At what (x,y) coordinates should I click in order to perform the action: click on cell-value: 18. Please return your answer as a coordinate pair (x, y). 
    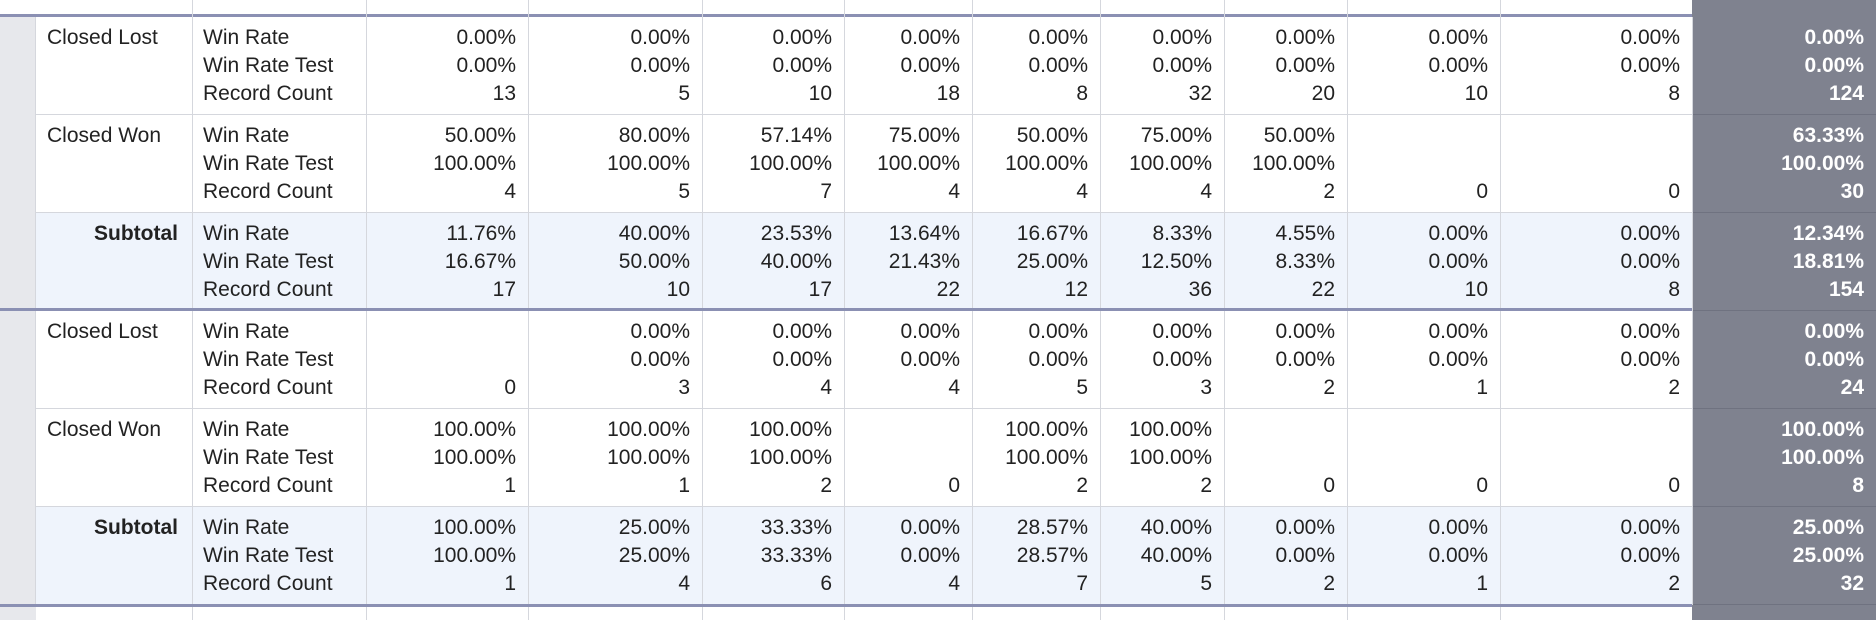
    Looking at the image, I should click on (948, 93).